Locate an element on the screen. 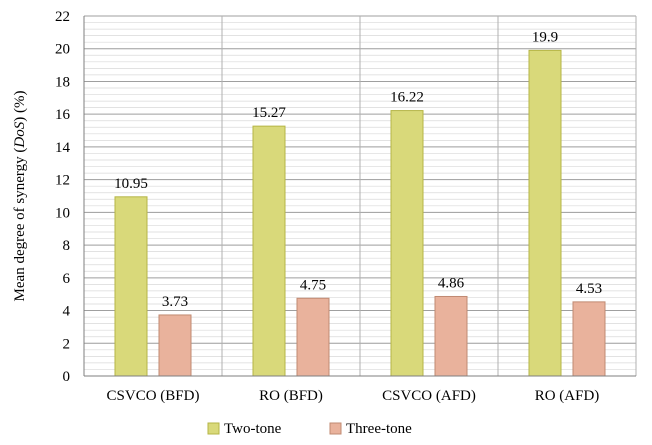  legend-label: Three-tone is located at coordinates (379, 429).